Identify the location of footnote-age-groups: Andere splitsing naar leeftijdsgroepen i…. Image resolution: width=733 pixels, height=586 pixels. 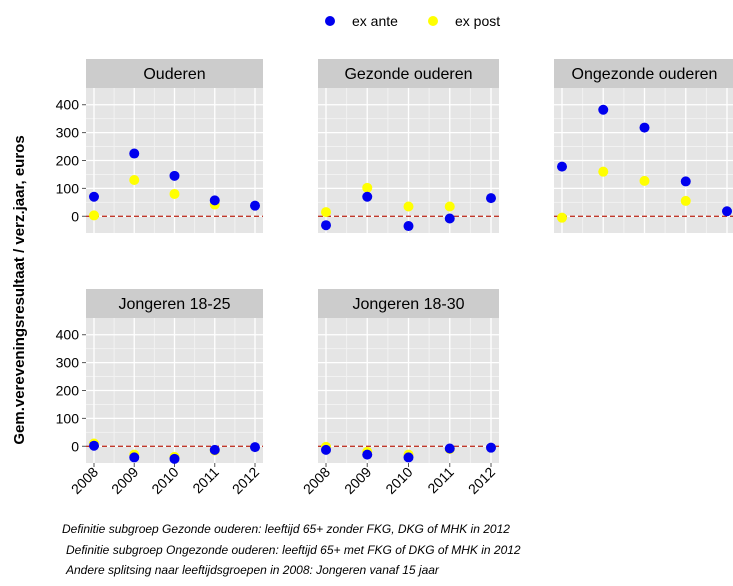
(252, 570).